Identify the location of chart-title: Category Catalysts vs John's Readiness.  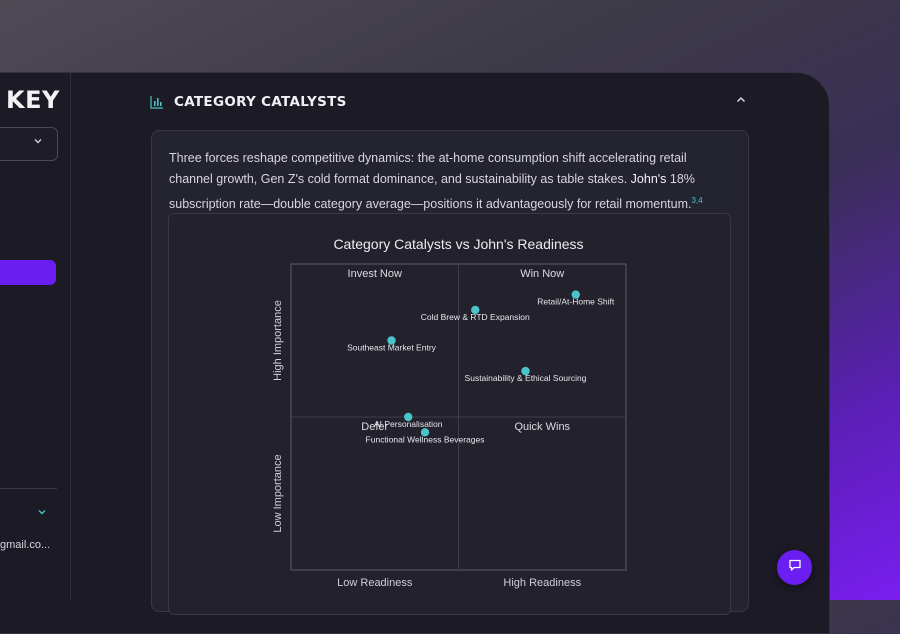
(458, 244).